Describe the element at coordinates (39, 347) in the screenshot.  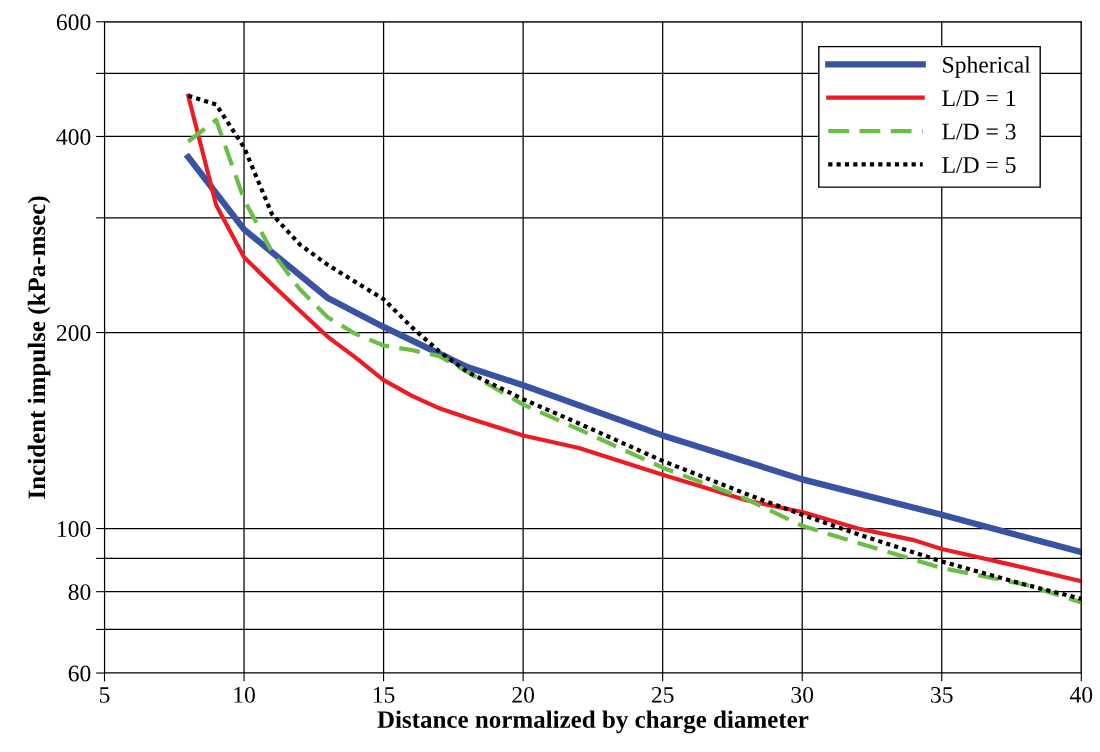
I see `y-axis-title: Incident impulse (kPa-msec)` at that location.